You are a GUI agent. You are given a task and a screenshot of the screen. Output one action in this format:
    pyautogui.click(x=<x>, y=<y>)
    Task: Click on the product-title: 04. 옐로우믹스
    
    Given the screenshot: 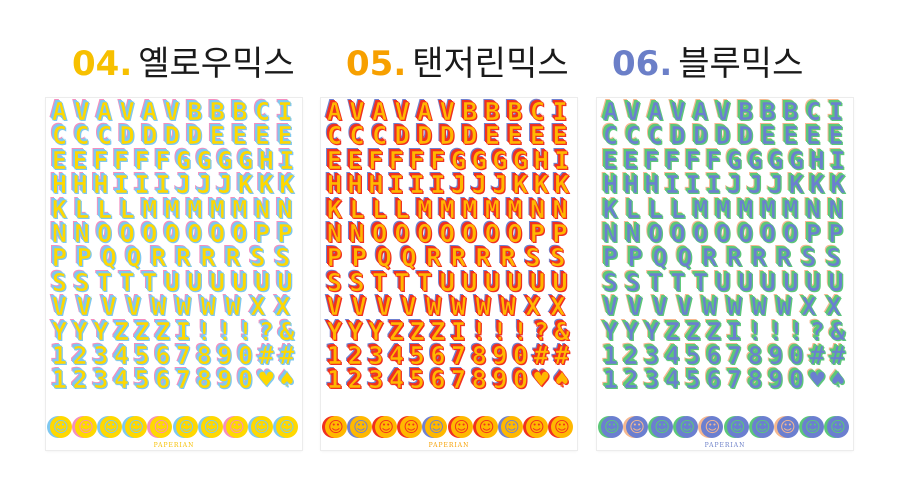 What is the action you would take?
    pyautogui.click(x=183, y=64)
    